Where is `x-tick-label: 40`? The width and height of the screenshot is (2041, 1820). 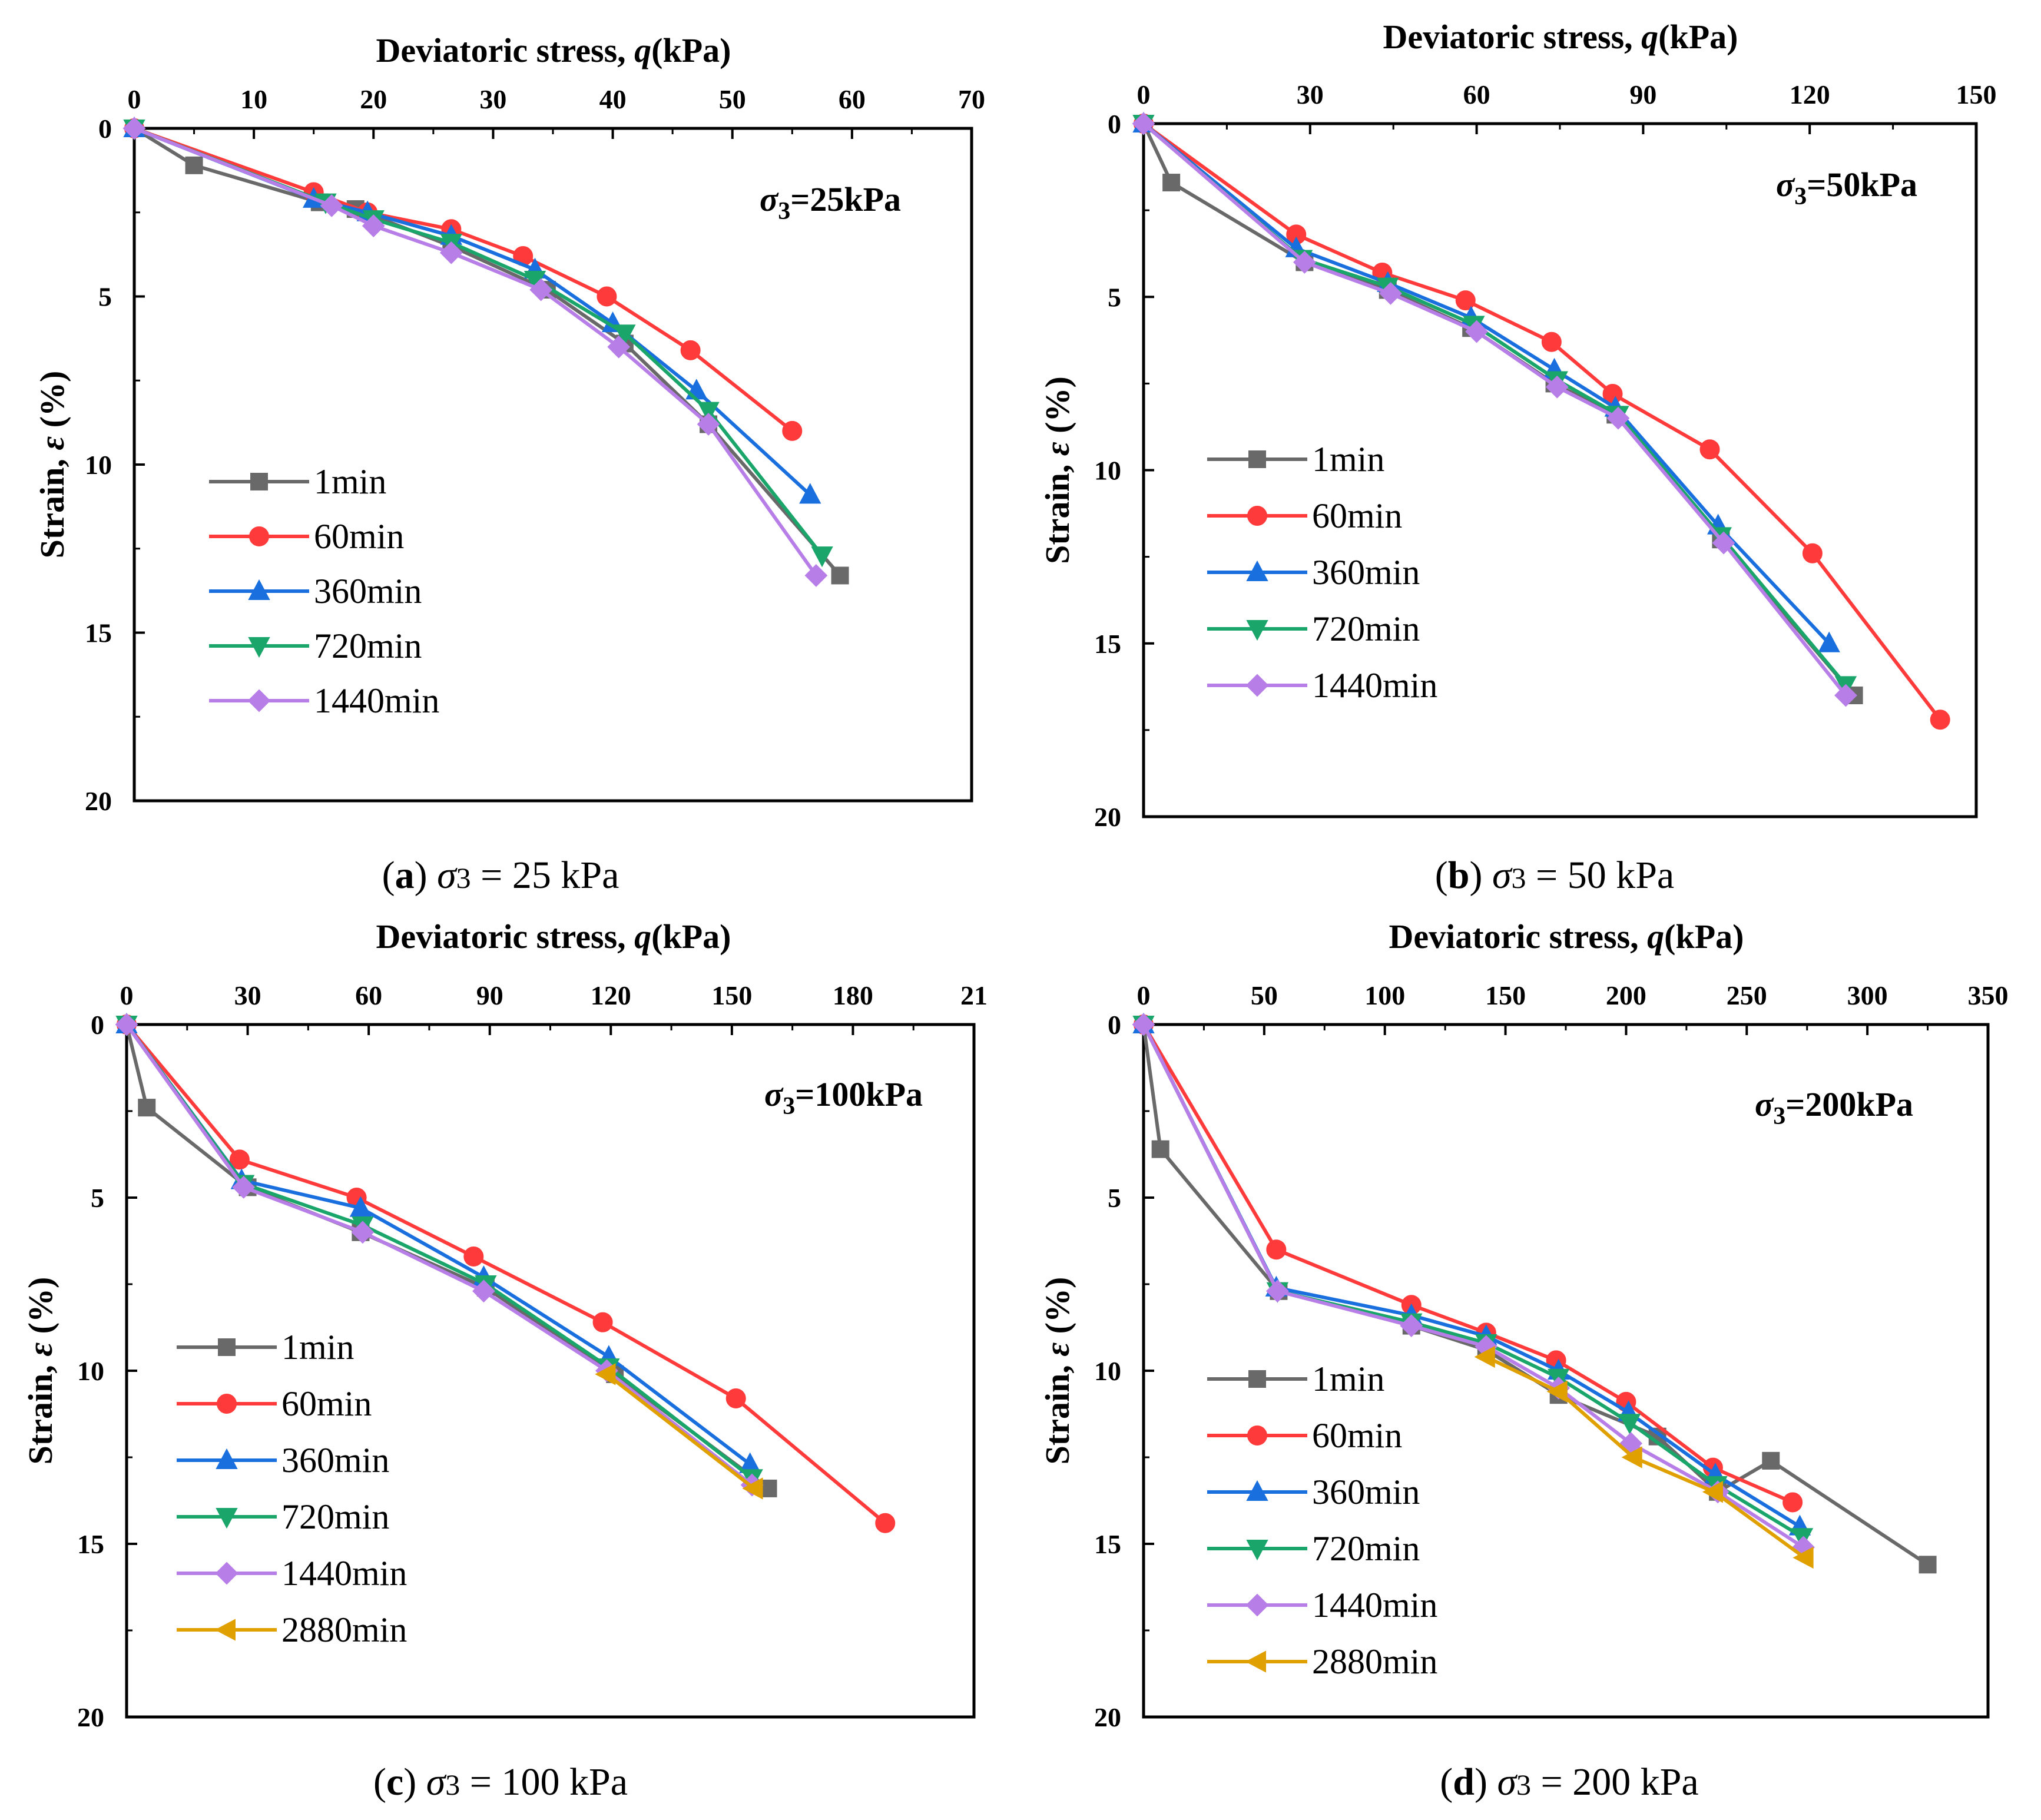
x-tick-label: 40 is located at coordinates (613, 99).